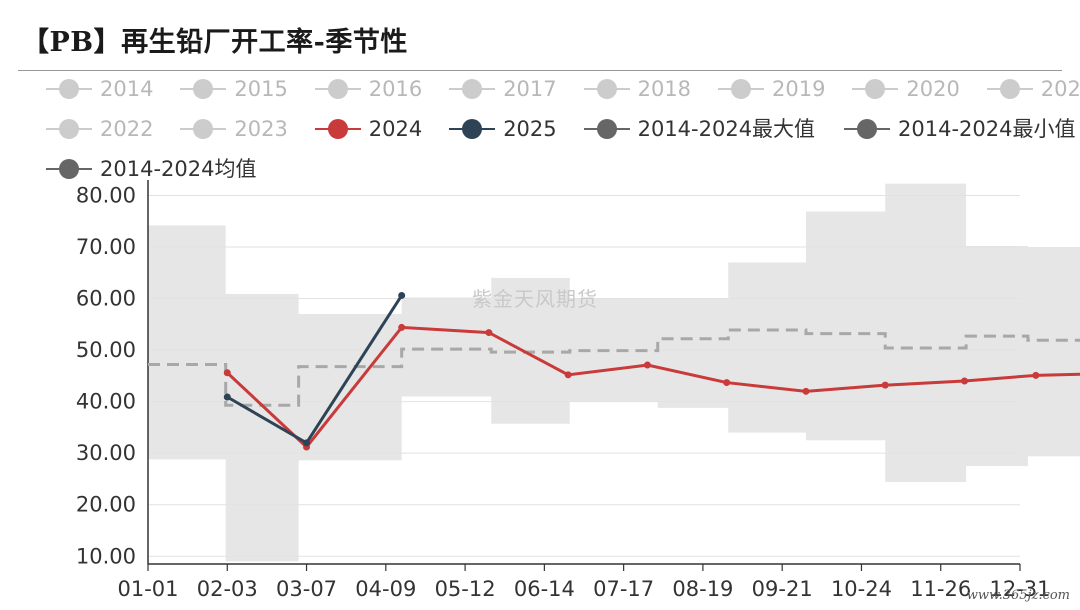 The width and height of the screenshot is (1080, 610). Describe the element at coordinates (106, 299) in the screenshot. I see `y-tick-label: 60.00` at that location.